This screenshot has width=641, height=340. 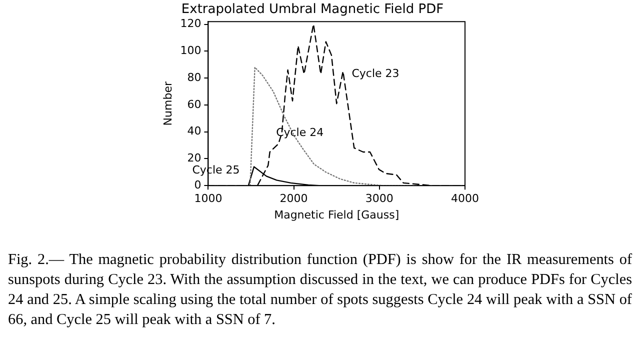 I want to click on series-label: Cycle 24, so click(x=300, y=133).